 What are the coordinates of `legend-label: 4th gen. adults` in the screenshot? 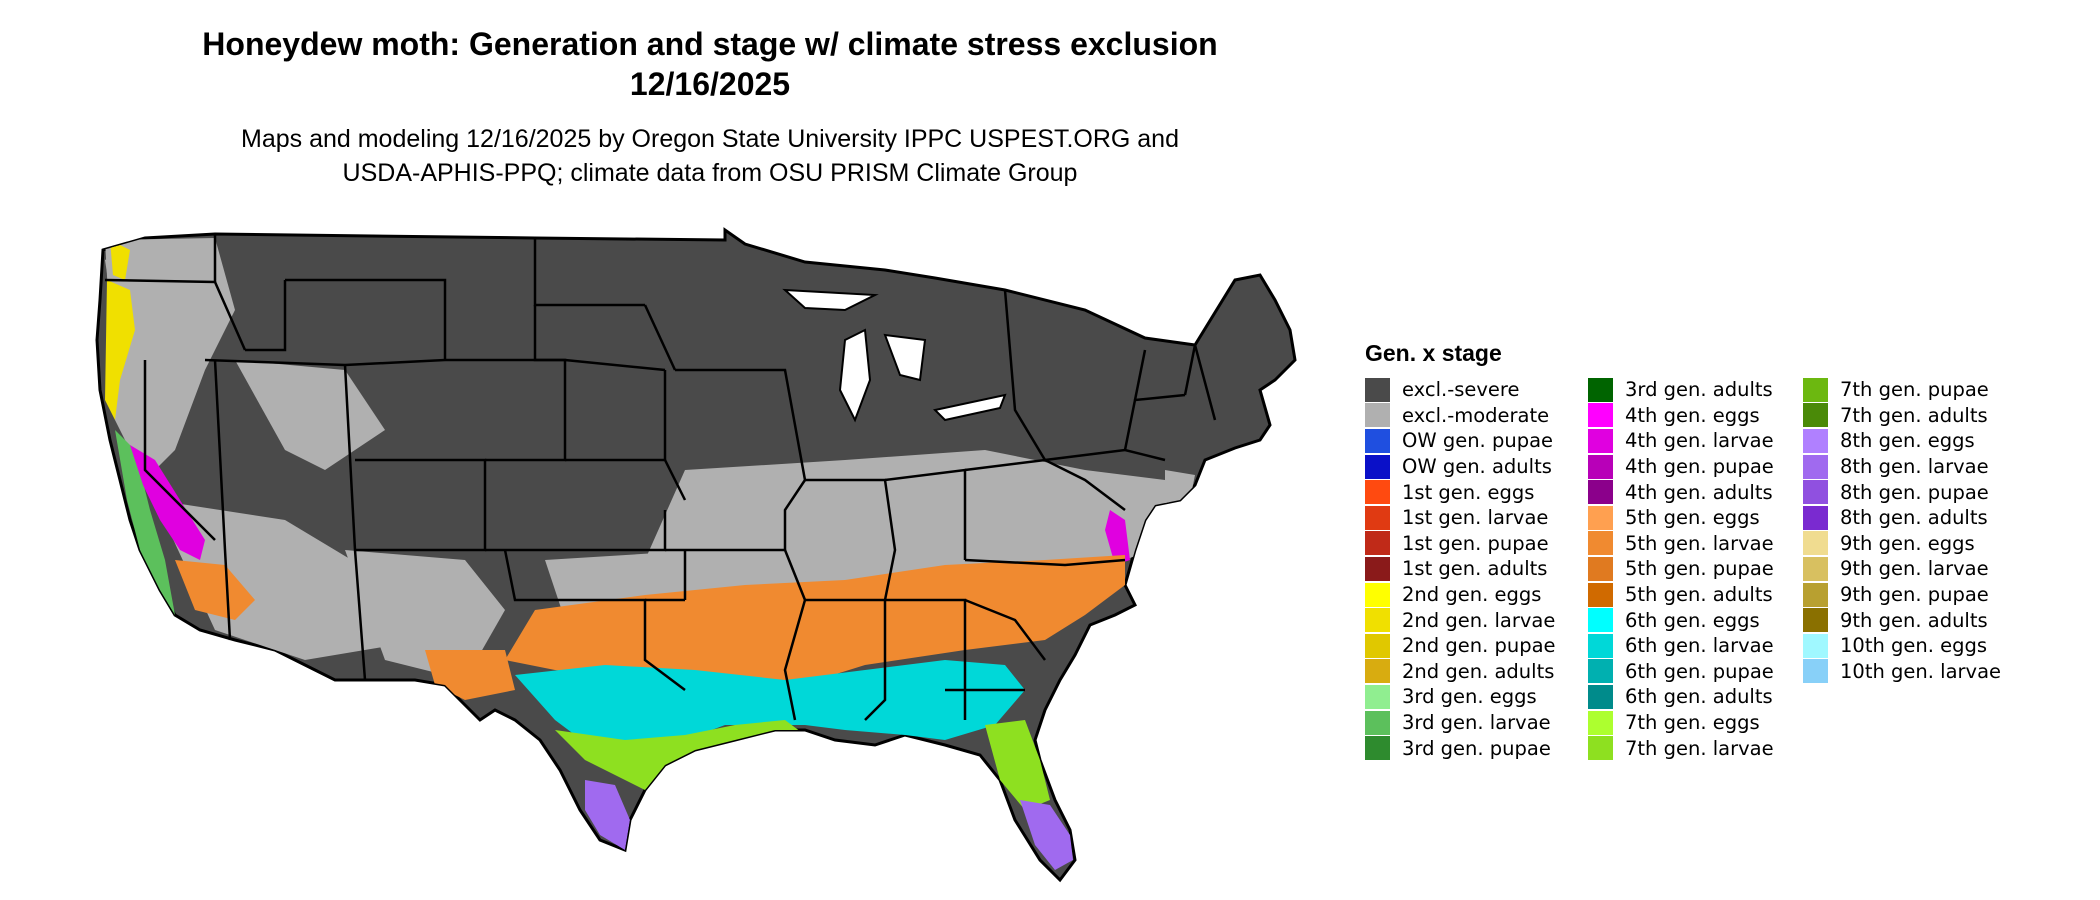 It's located at (1699, 492).